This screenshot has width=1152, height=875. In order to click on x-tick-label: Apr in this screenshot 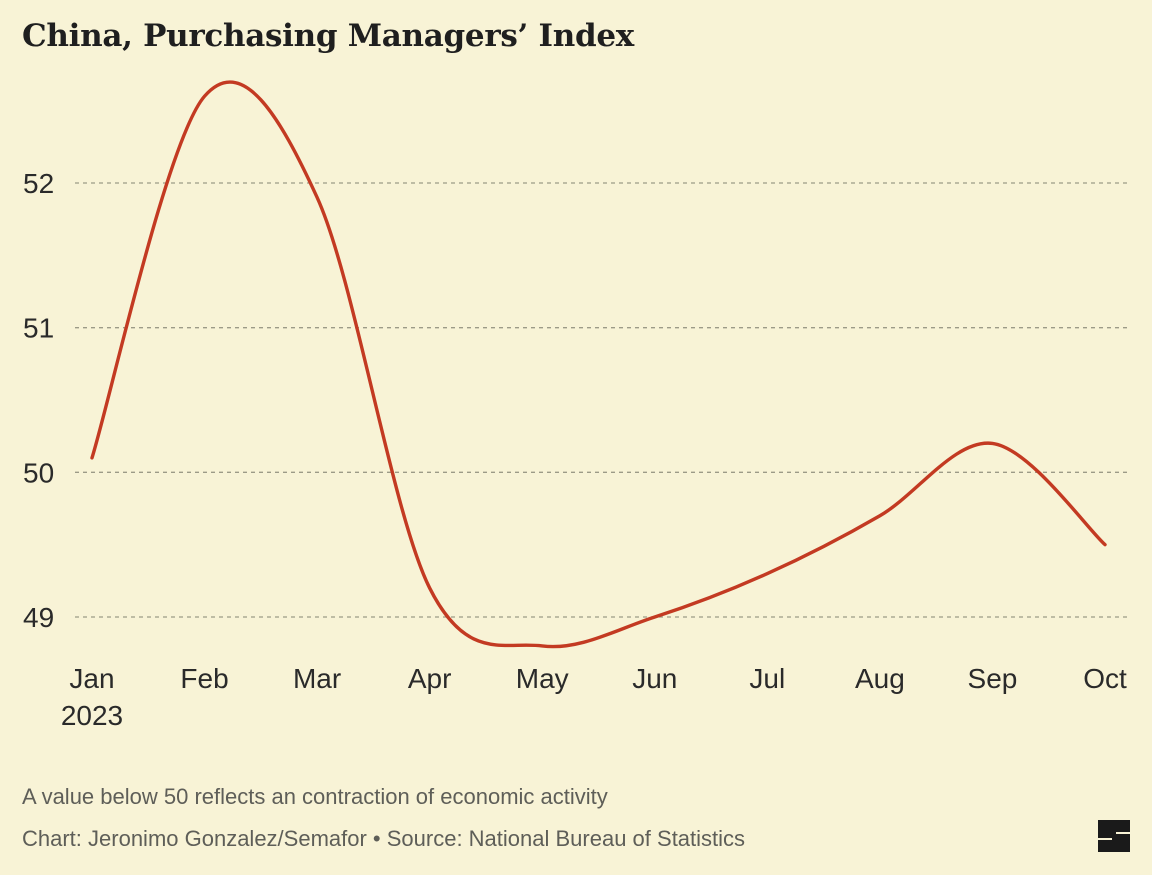, I will do `click(430, 678)`.